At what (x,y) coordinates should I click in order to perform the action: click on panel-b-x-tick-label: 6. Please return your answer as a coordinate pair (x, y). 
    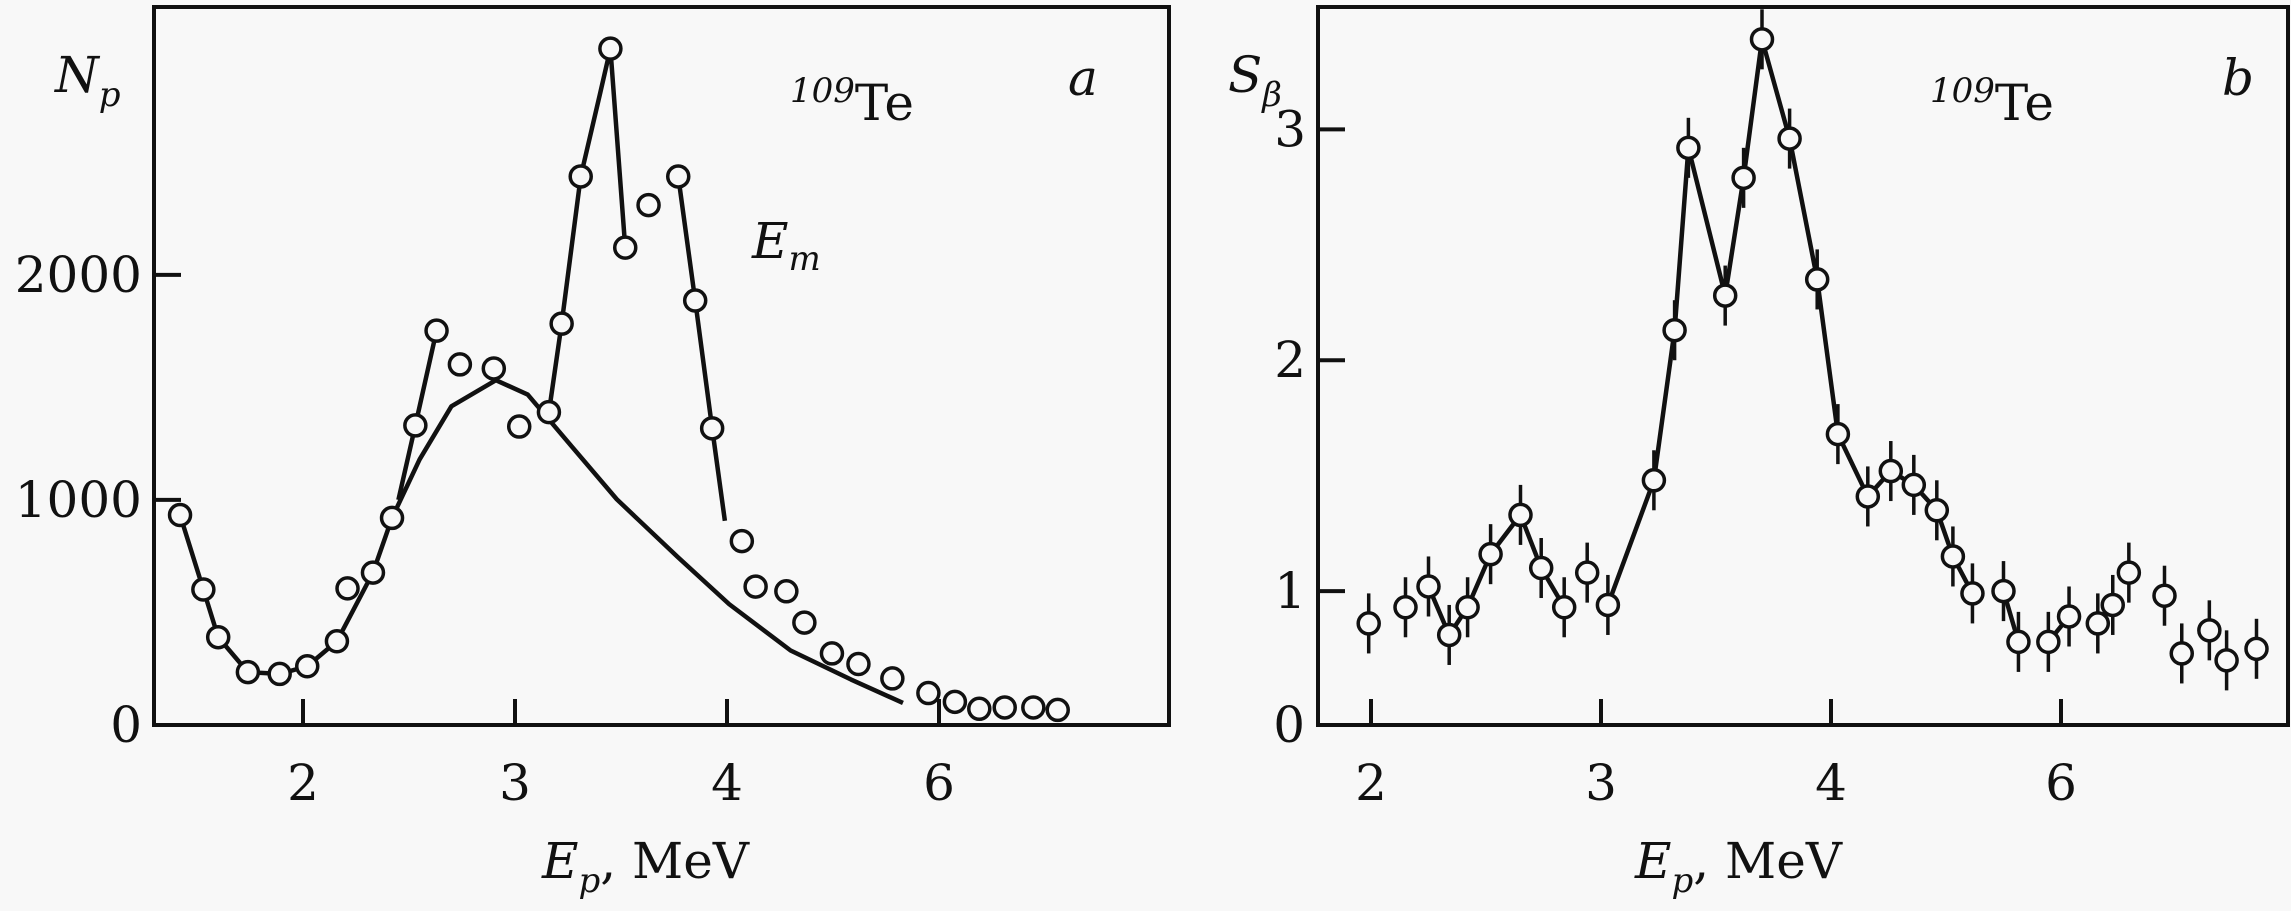
    Looking at the image, I should click on (2061, 783).